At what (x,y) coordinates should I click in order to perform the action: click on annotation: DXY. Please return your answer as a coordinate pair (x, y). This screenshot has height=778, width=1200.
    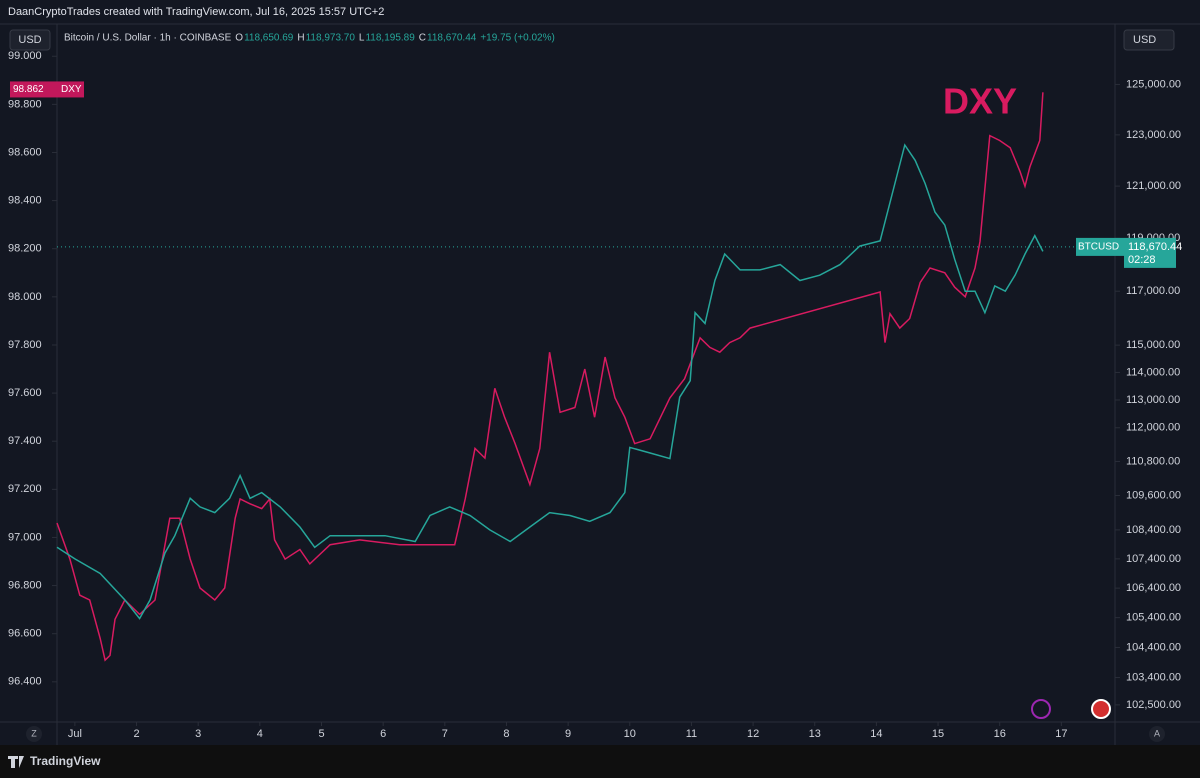
    Looking at the image, I should click on (980, 101).